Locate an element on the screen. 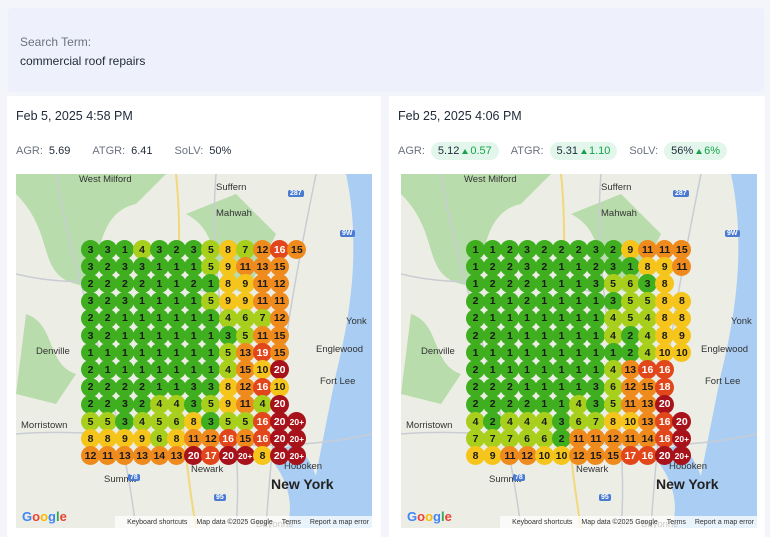 Image resolution: width=770 pixels, height=537 pixels. rank-pin: 17 is located at coordinates (630, 456).